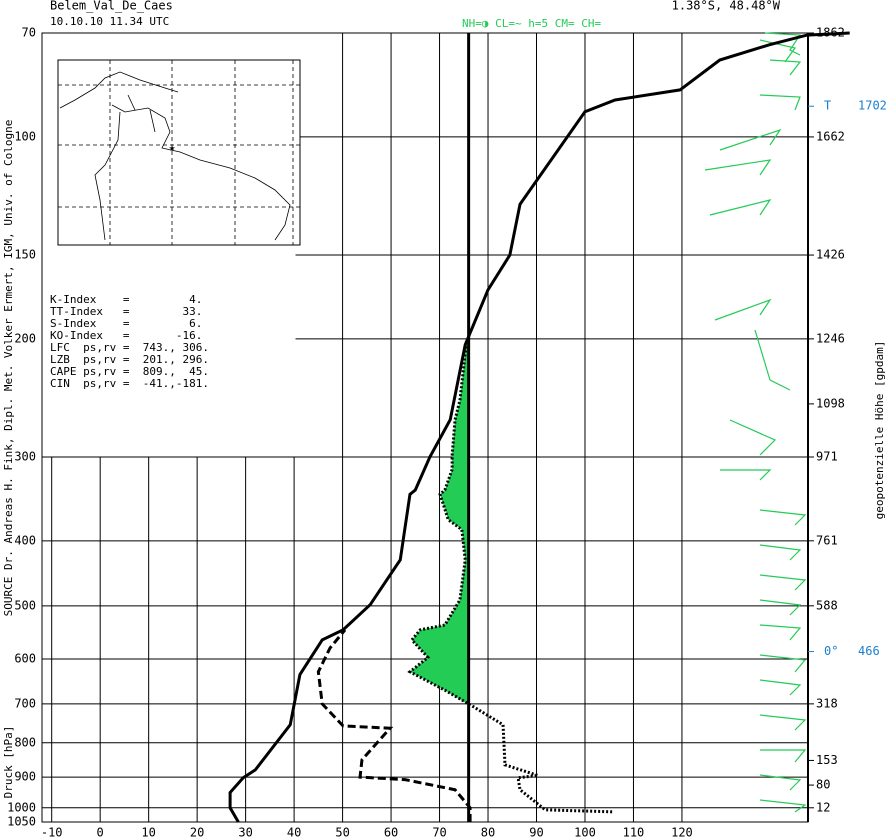 Image resolution: width=888 pixels, height=840 pixels. Describe the element at coordinates (823, 785) in the screenshot. I see `y2-tick-label: 80` at that location.